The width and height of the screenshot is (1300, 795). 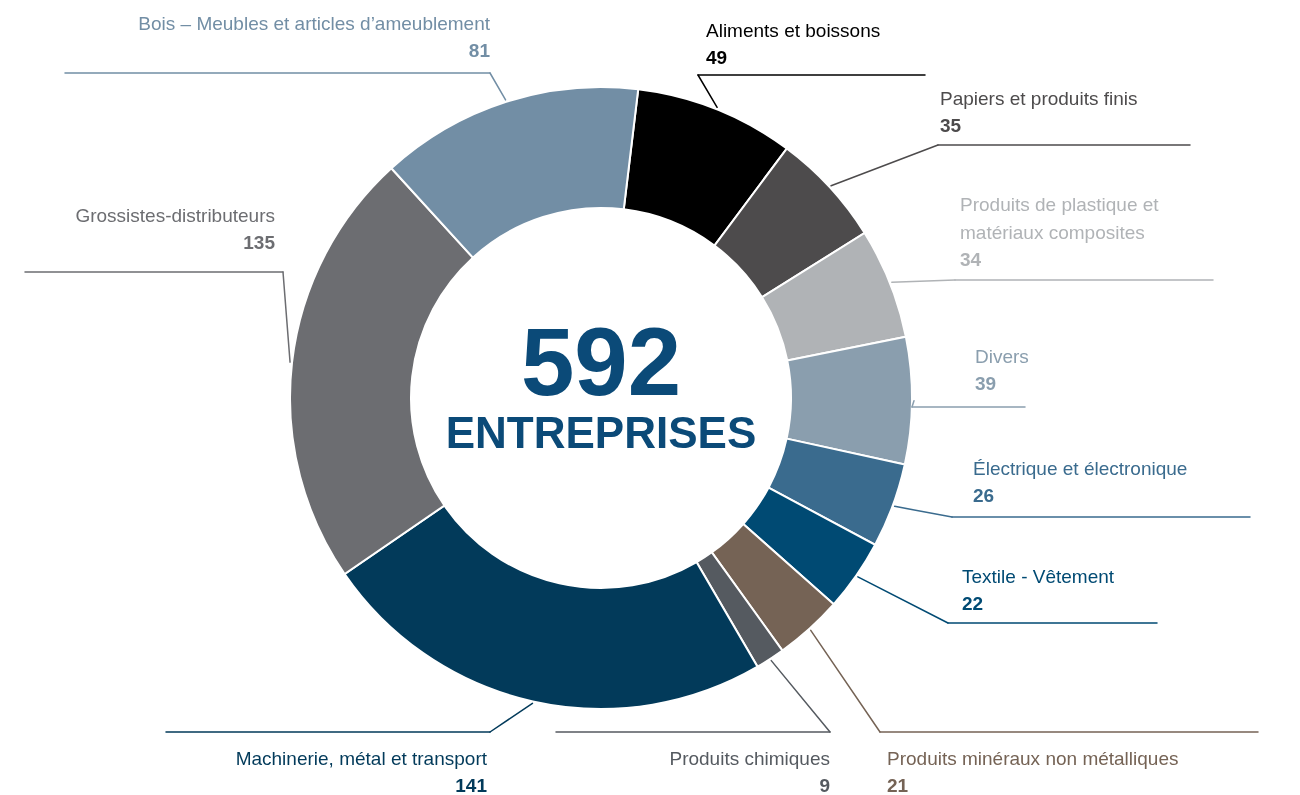 I want to click on slice-label: Textile - Vêtement, so click(x=1038, y=576).